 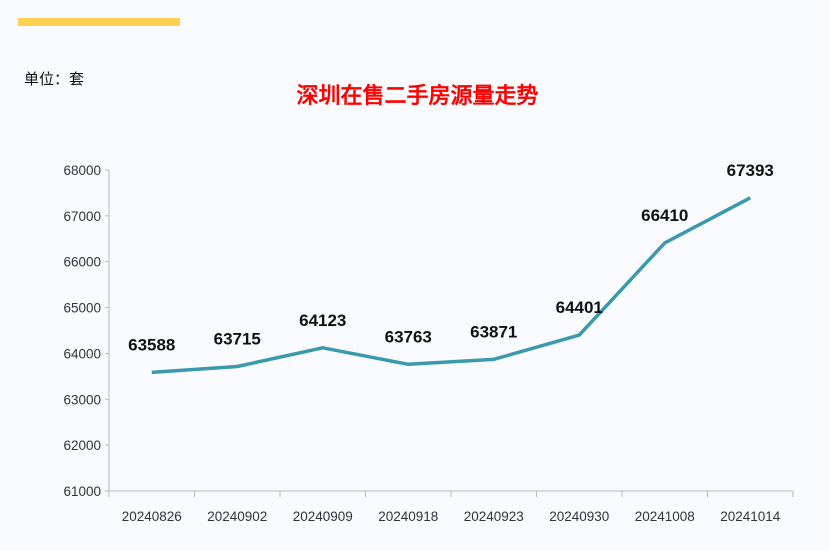 What do you see at coordinates (408, 516) in the screenshot?
I see `x-tick-label: 20240918` at bounding box center [408, 516].